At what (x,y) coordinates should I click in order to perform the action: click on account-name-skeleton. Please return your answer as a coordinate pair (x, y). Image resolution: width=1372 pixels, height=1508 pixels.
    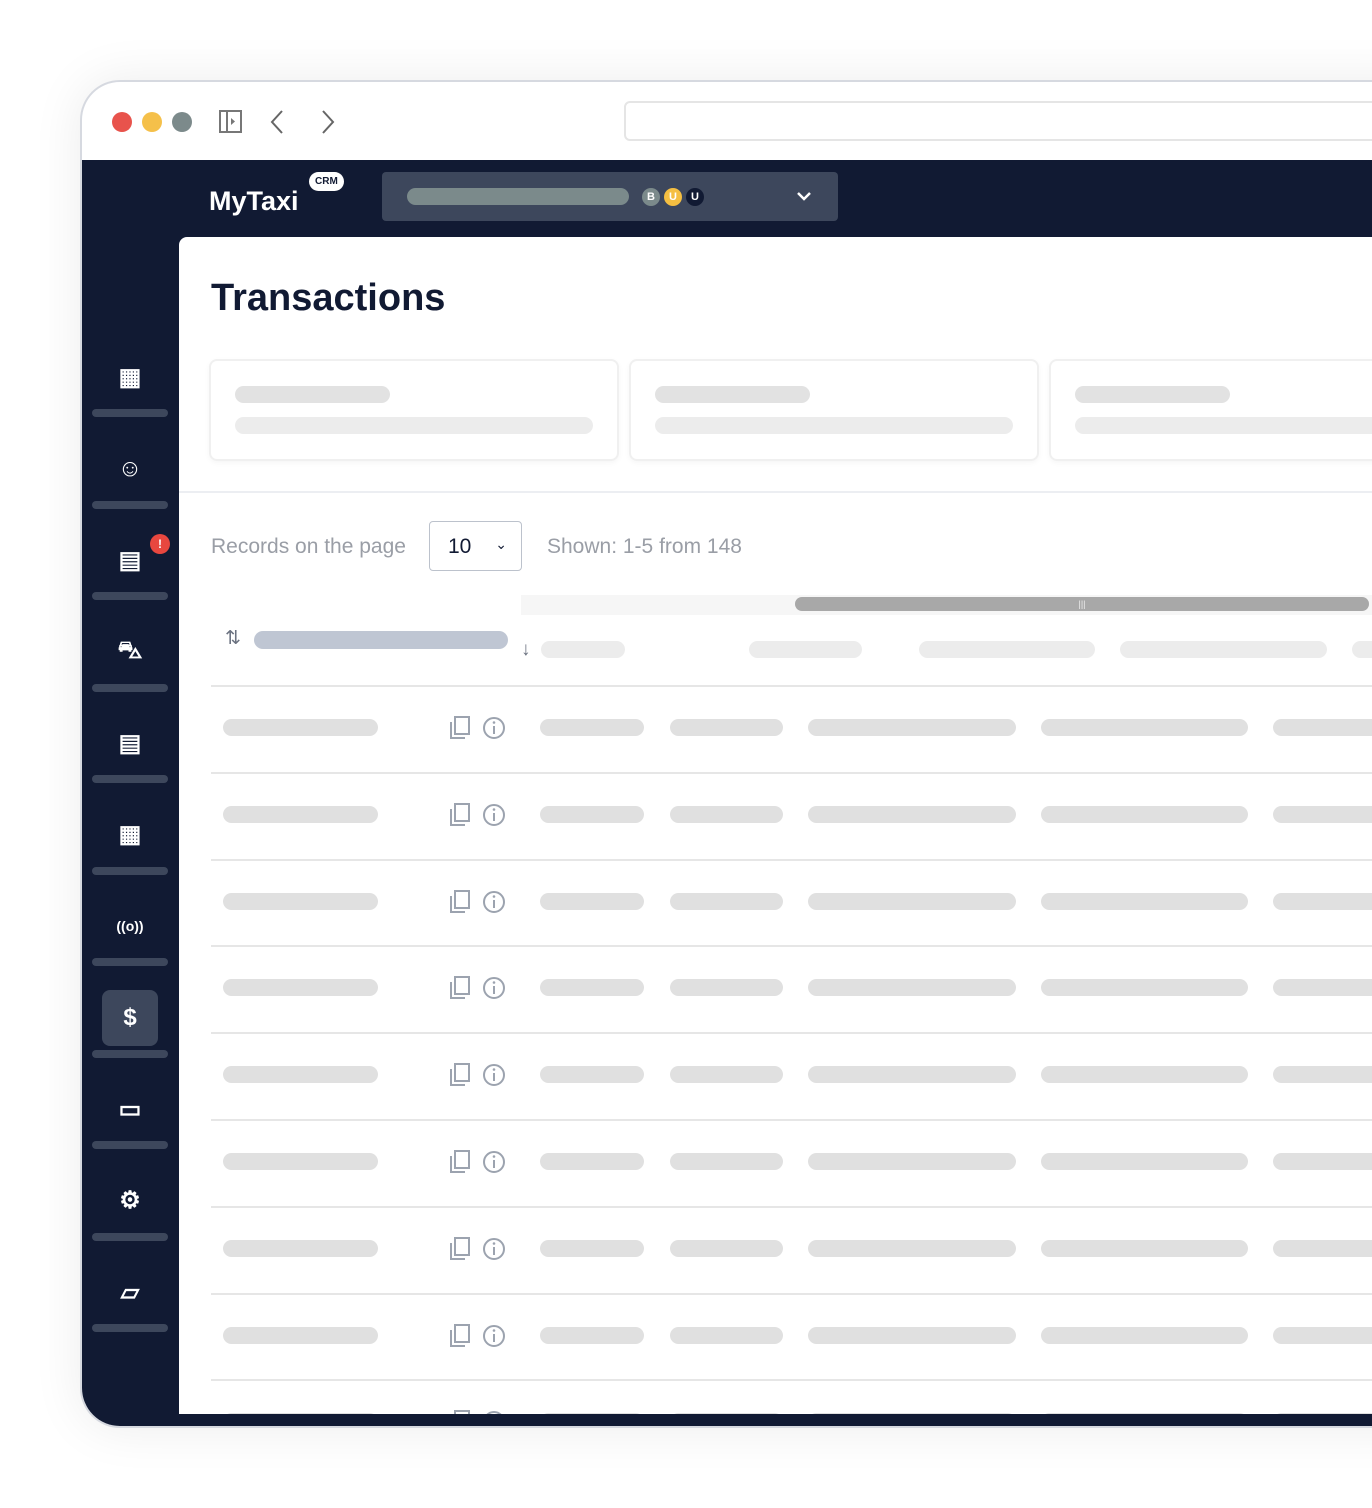
    Looking at the image, I should click on (518, 196).